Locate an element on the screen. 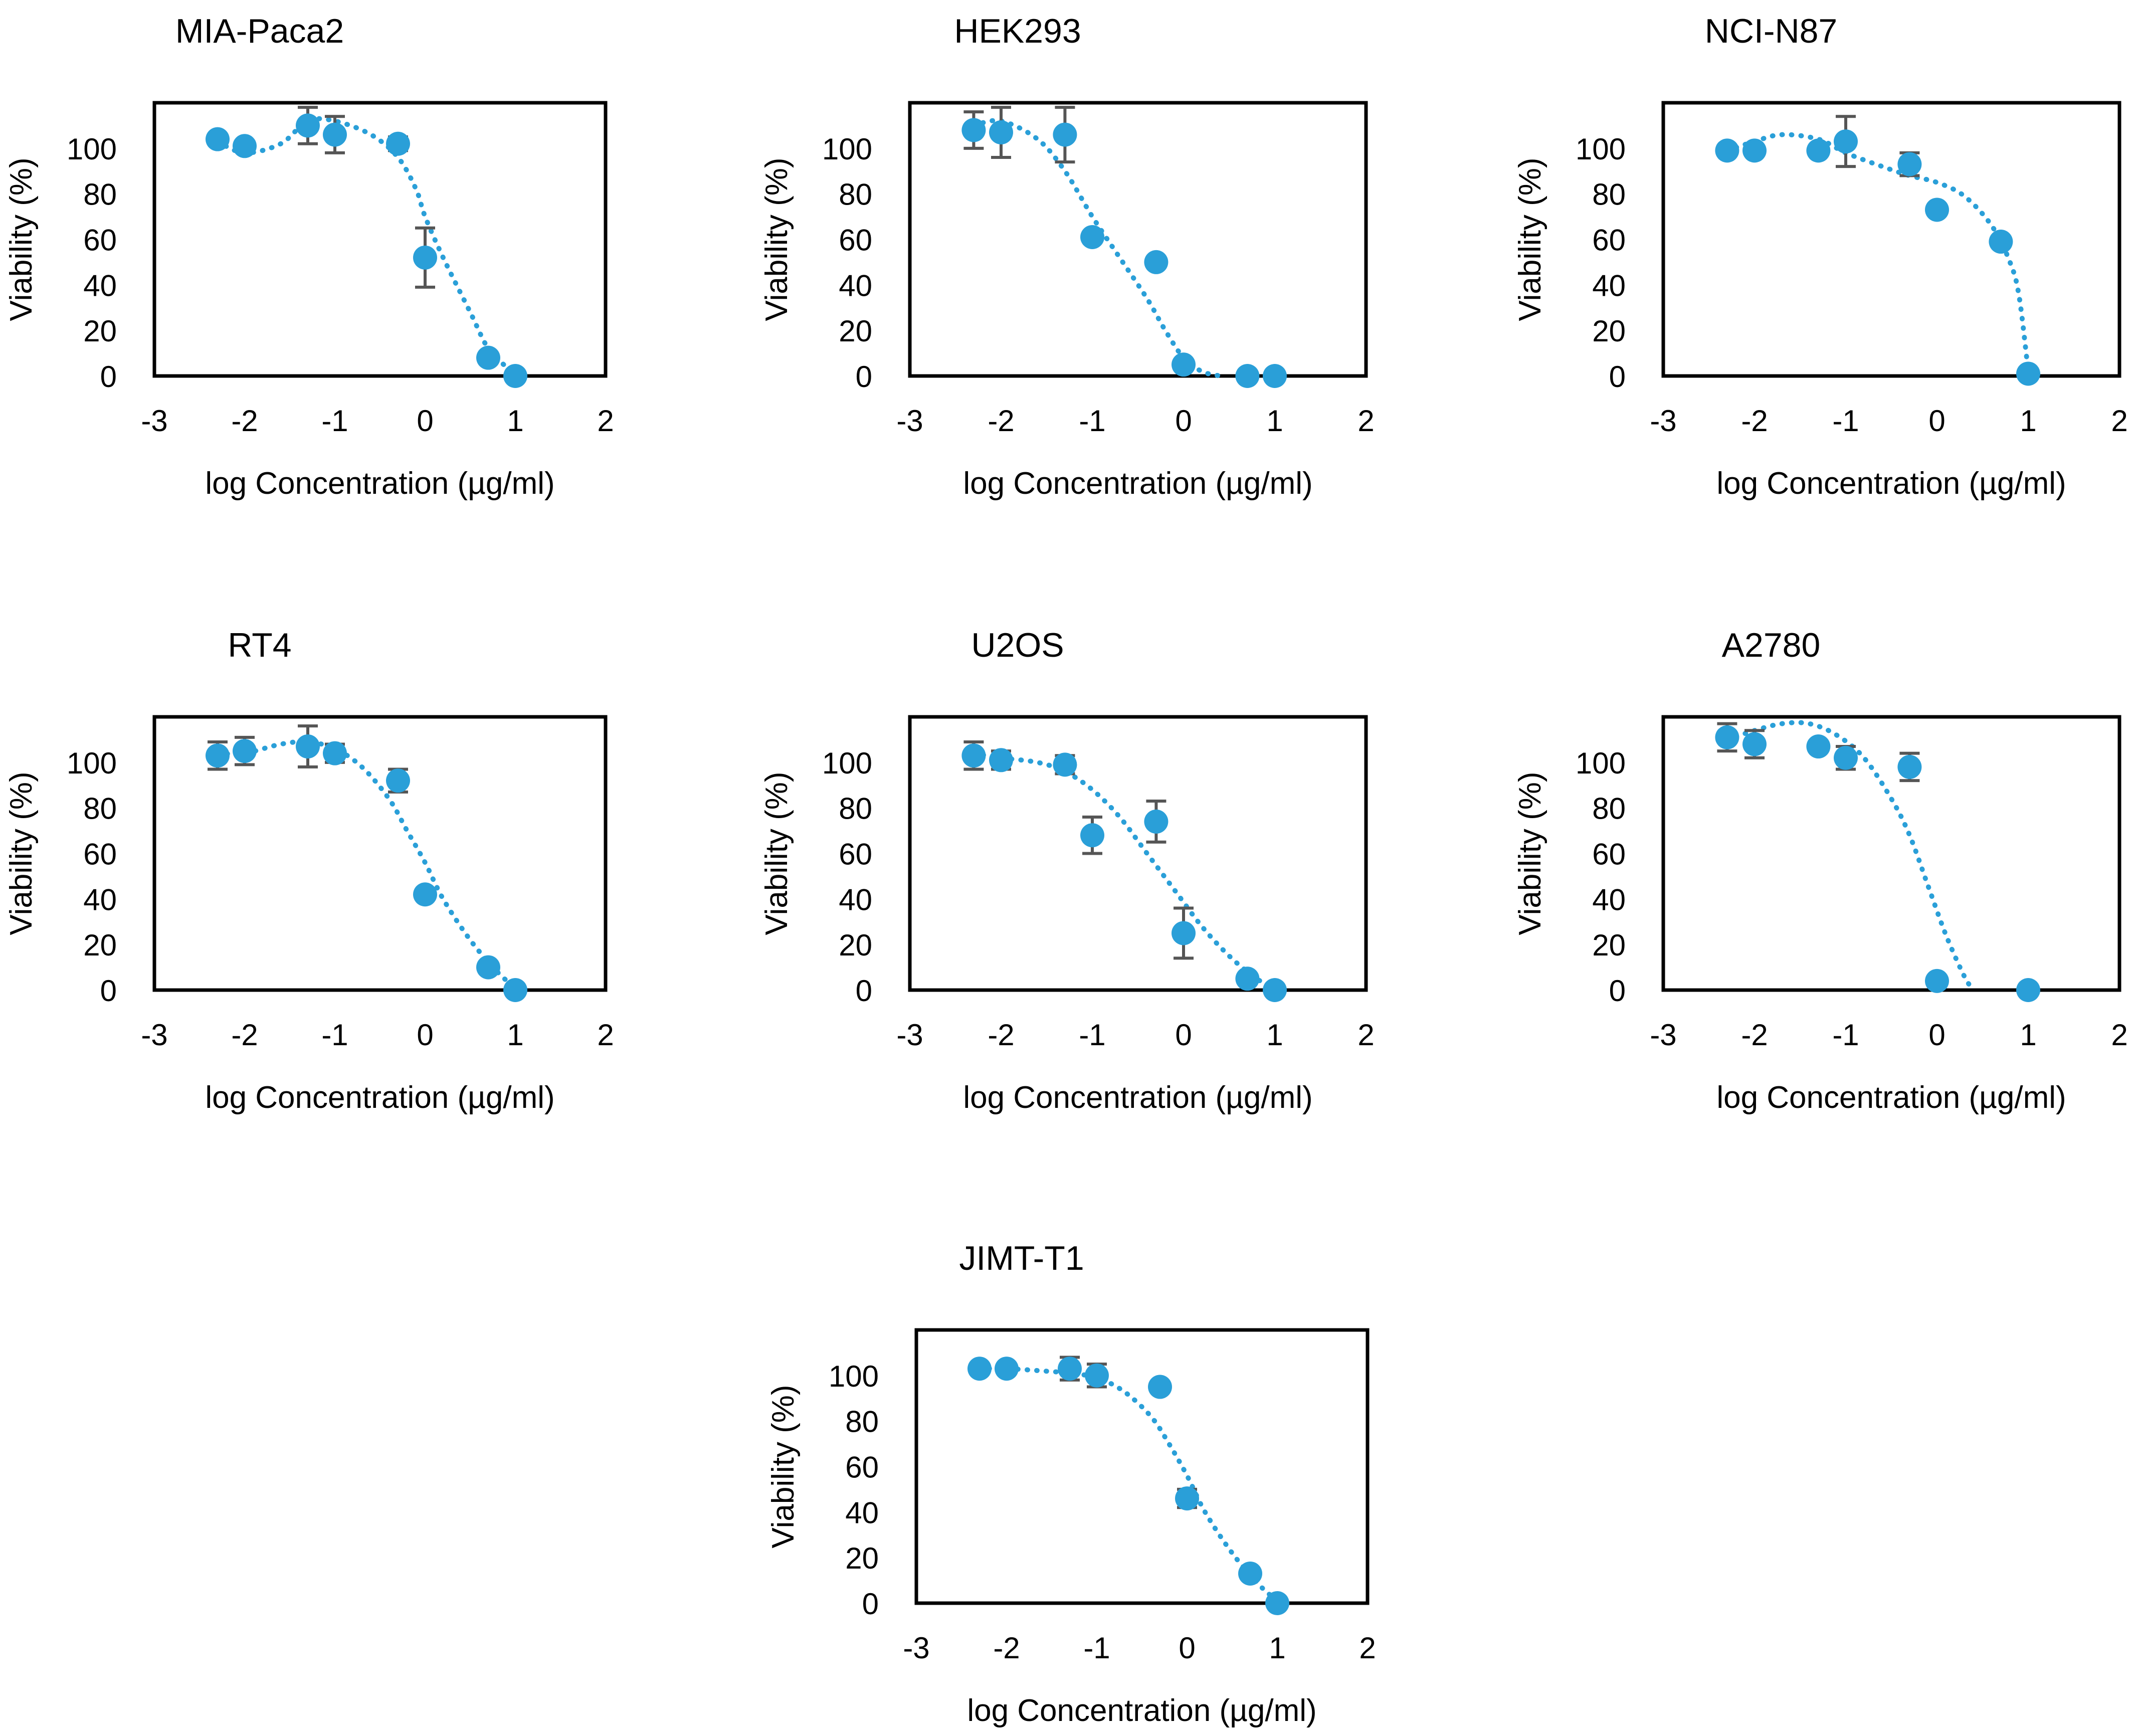 This screenshot has height=1736, width=2137. panel-title: JIMT-T1 is located at coordinates (1021, 1258).